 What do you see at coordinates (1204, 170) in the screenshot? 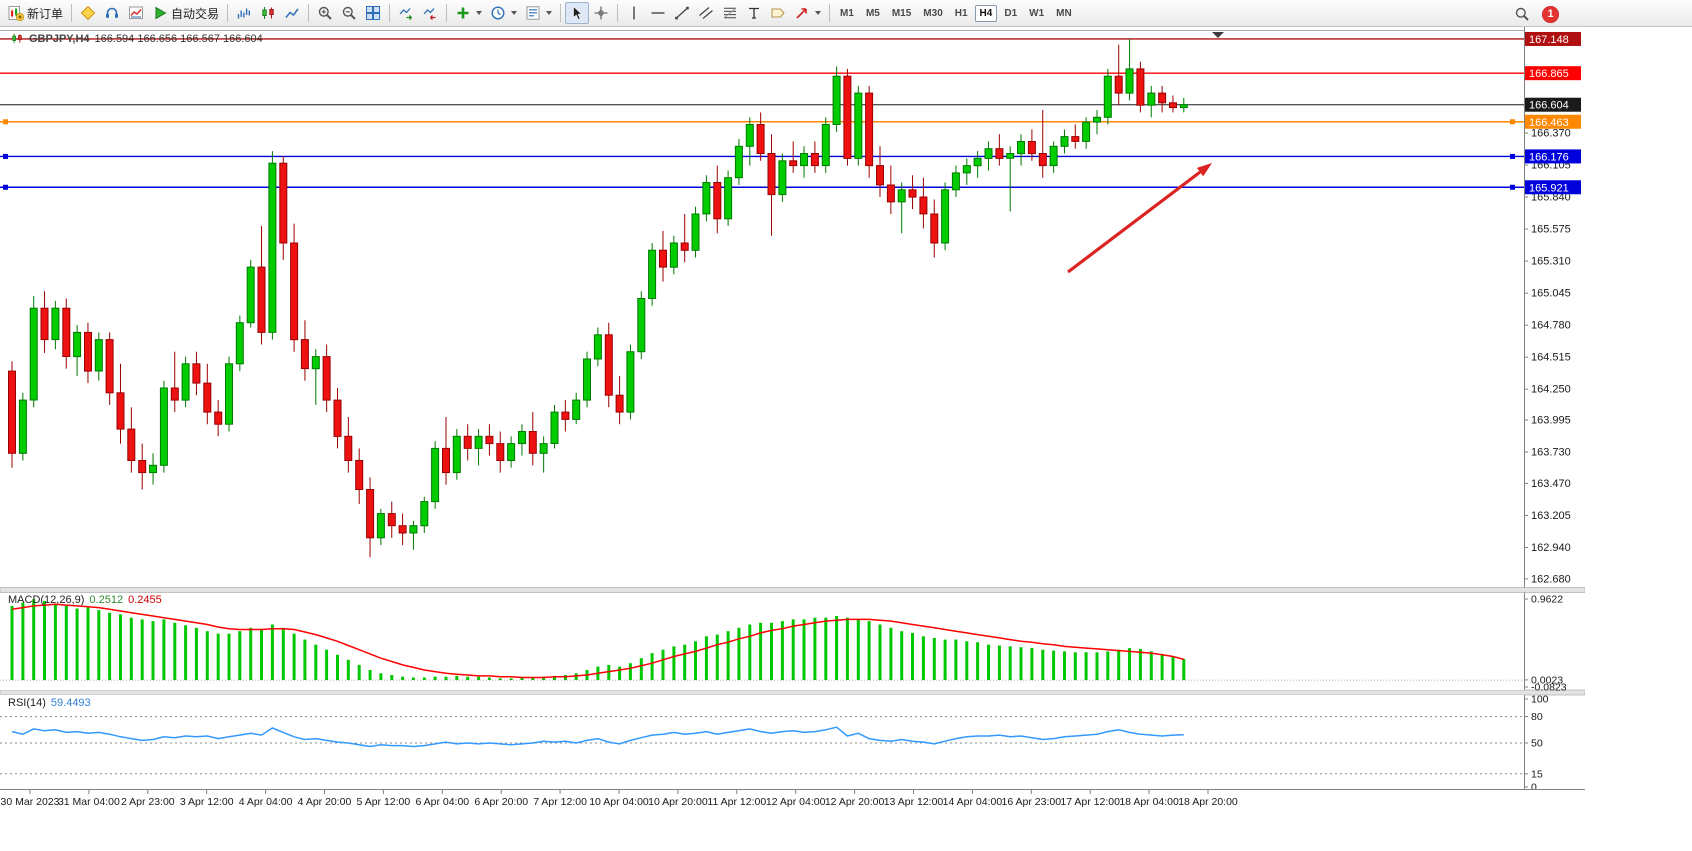
I see `trend-arrow-head` at bounding box center [1204, 170].